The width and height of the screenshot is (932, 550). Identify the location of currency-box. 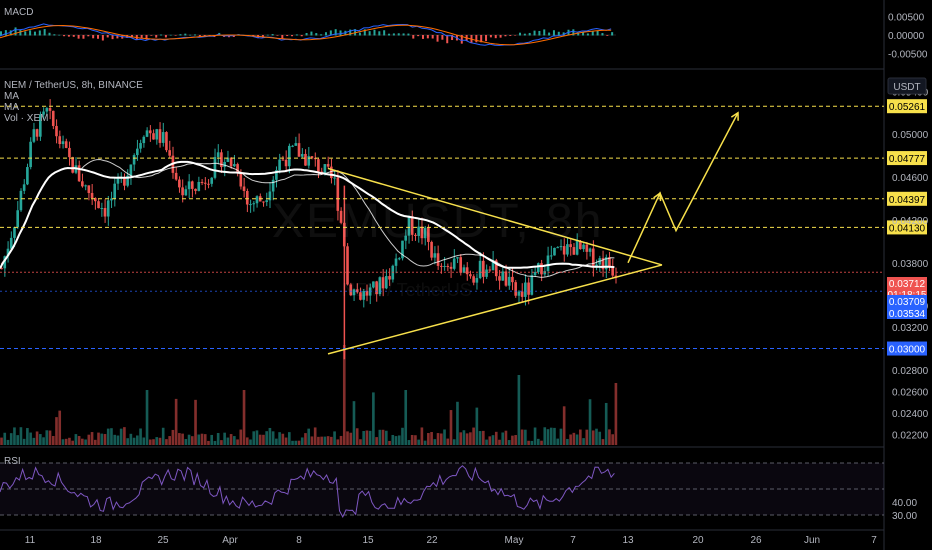
(907, 86).